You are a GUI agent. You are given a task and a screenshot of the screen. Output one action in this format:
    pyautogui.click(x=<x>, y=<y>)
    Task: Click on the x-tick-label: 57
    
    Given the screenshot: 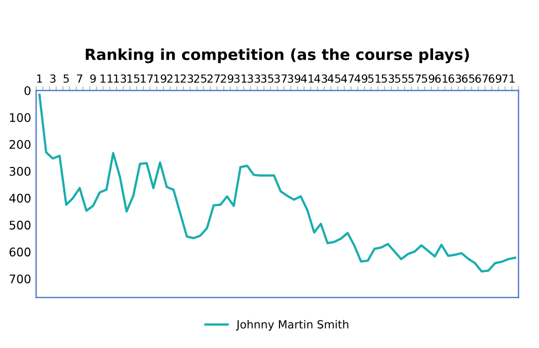 What is the action you would take?
    pyautogui.click(x=414, y=78)
    